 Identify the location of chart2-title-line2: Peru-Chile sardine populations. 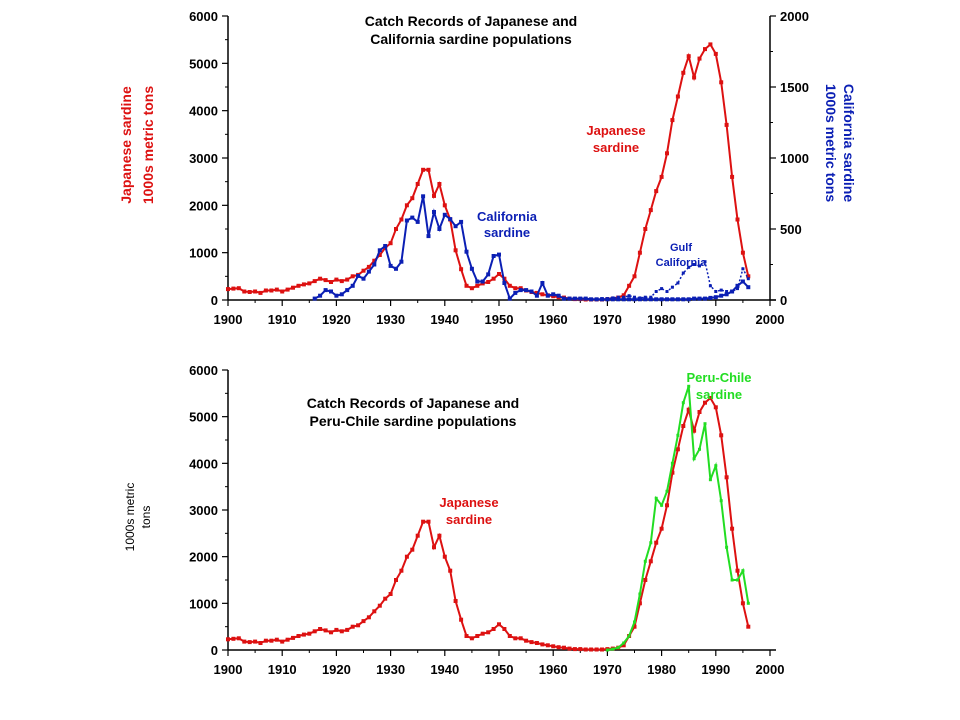
(413, 421).